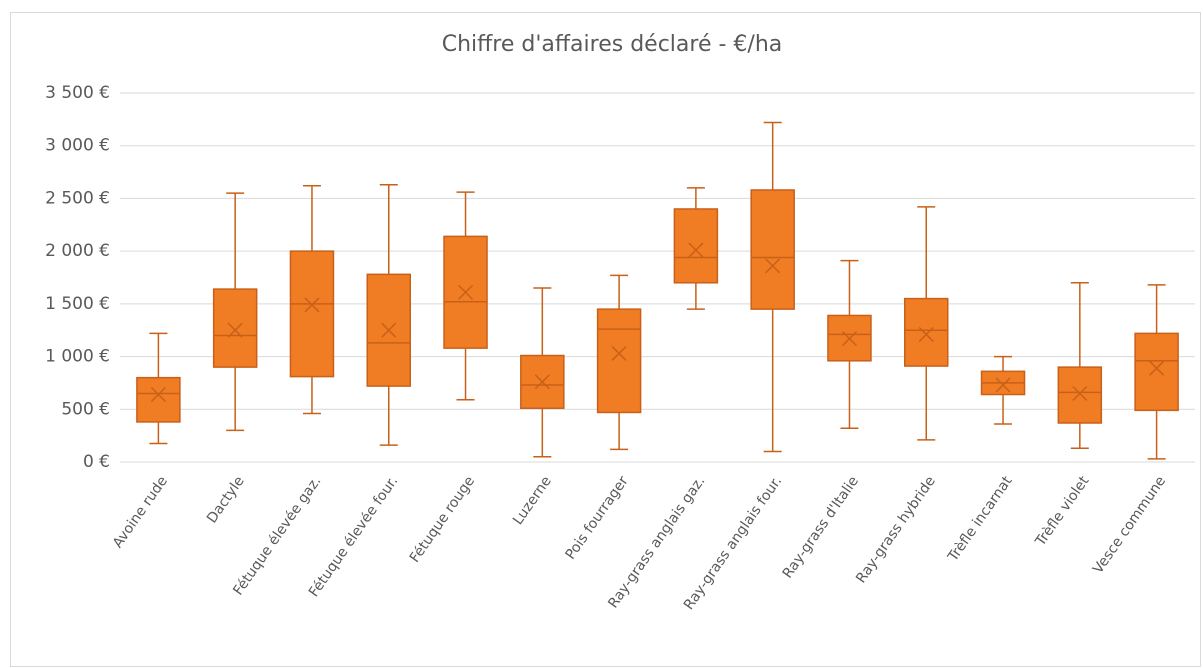 The width and height of the screenshot is (1203, 668). Describe the element at coordinates (77, 146) in the screenshot. I see `y-tick-label: 3 000 €` at that location.